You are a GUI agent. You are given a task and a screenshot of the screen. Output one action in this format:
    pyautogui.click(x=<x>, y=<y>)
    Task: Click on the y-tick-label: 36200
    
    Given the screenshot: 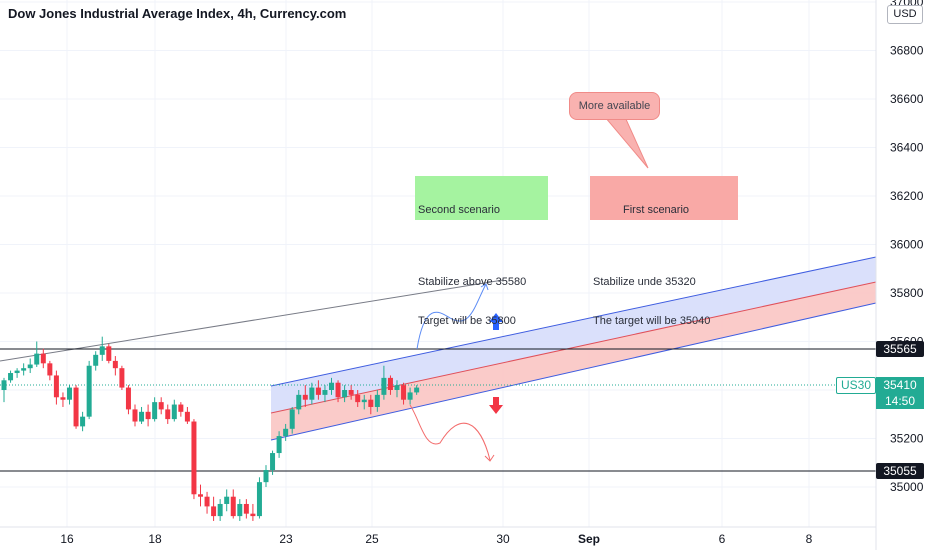 What is the action you would take?
    pyautogui.click(x=907, y=196)
    